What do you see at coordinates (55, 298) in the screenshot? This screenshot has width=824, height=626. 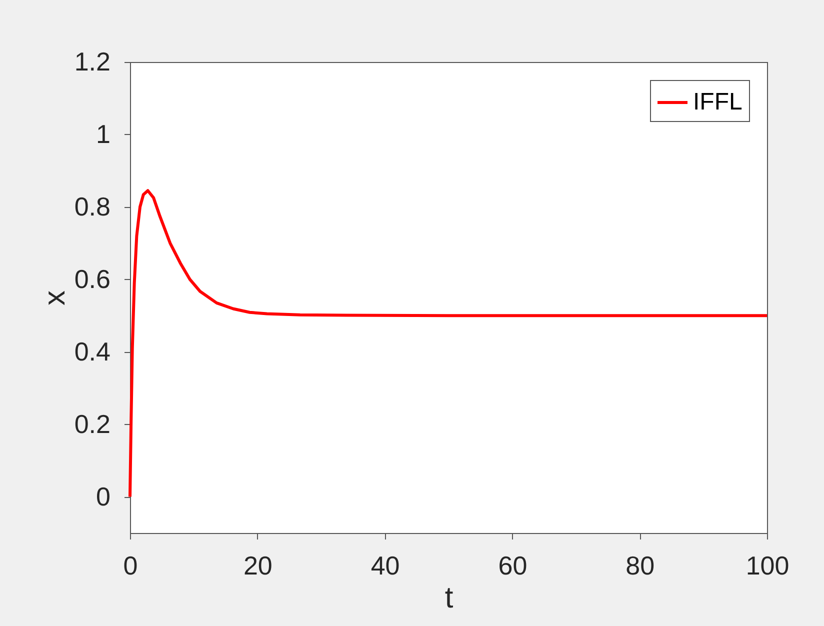 I see `y-axis-title: x` at bounding box center [55, 298].